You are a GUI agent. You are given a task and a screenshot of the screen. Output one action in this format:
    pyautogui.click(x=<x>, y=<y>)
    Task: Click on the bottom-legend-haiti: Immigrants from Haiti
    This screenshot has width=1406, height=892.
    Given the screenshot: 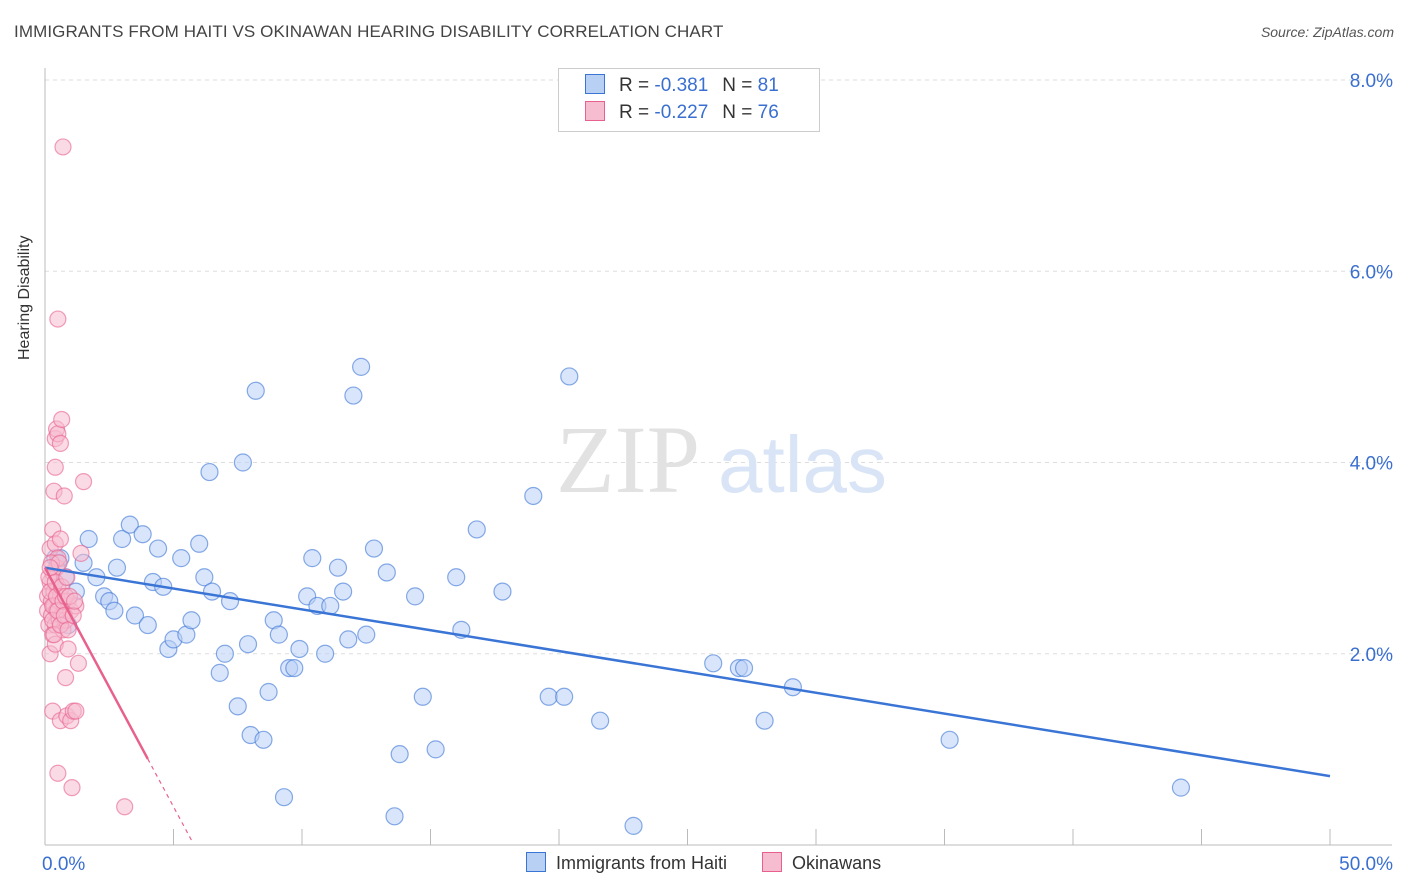 What is the action you would take?
    pyautogui.click(x=626, y=863)
    